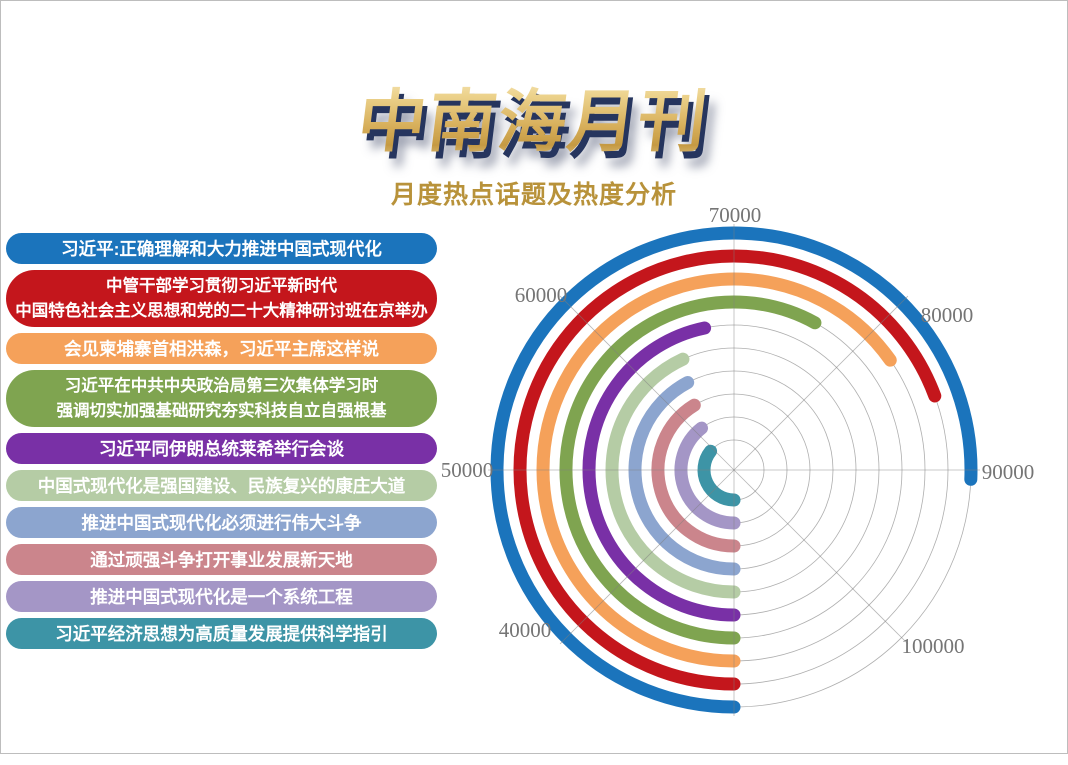 The image size is (1068, 765). I want to click on topic-bar-7: 推进中国式现代化必须进行伟大斗争, so click(221, 522).